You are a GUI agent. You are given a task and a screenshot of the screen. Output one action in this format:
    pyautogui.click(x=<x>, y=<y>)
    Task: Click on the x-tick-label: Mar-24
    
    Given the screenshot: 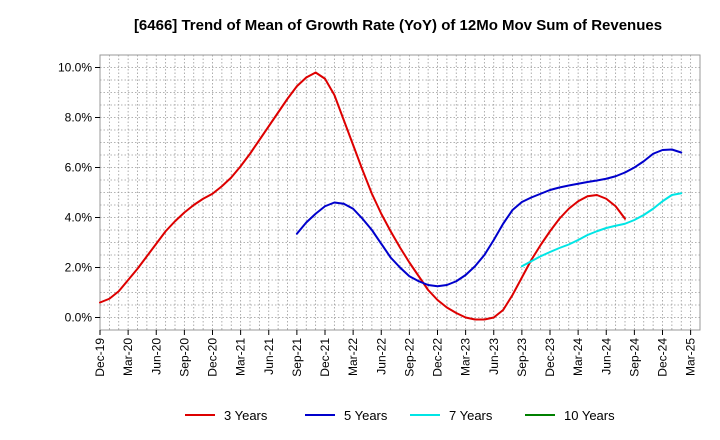 What is the action you would take?
    pyautogui.click(x=578, y=357)
    